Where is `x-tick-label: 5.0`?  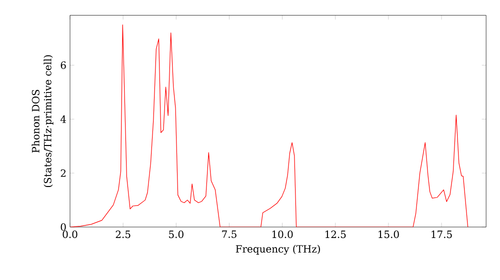 x-tick-label: 5.0 is located at coordinates (176, 234).